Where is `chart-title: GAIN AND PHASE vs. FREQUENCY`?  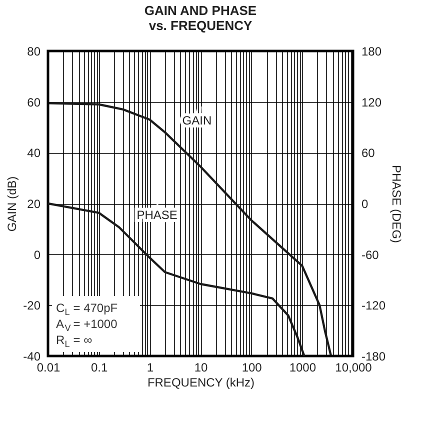
chart-title: GAIN AND PHASE vs. FREQUENCY is located at coordinates (200, 18).